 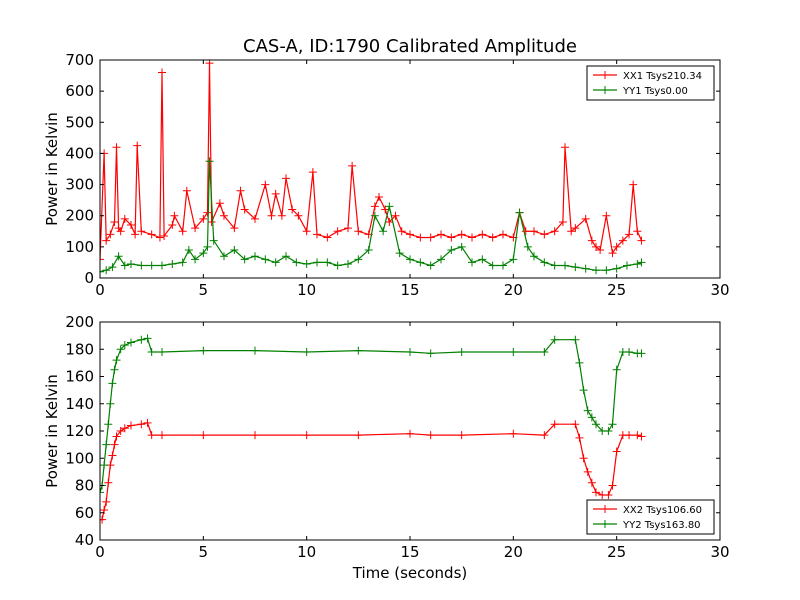 What do you see at coordinates (100, 552) in the screenshot?
I see `x-tick-label: 0` at bounding box center [100, 552].